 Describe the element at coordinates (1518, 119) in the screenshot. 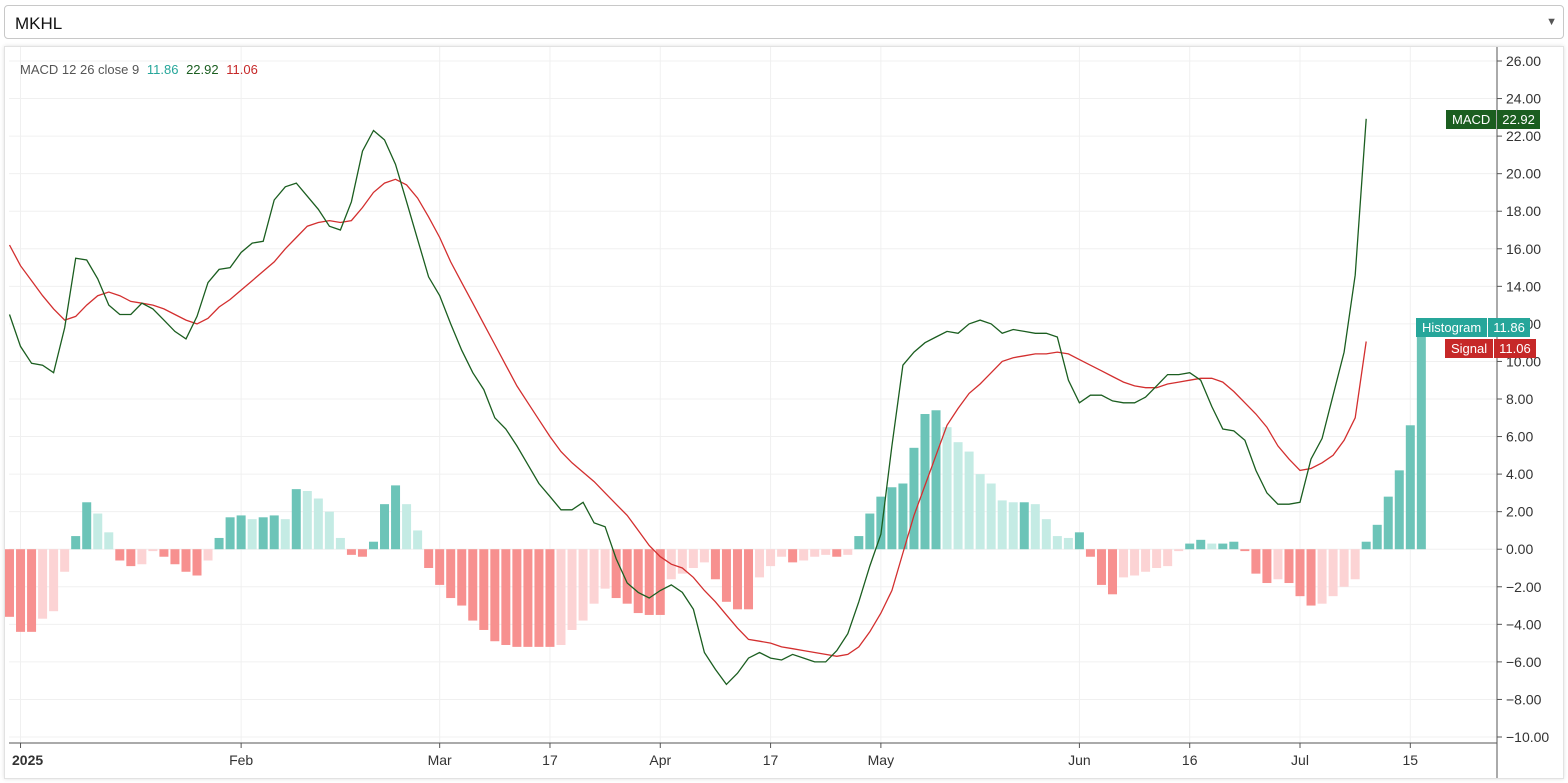

I see `macd-tag-value: 22.92` at that location.